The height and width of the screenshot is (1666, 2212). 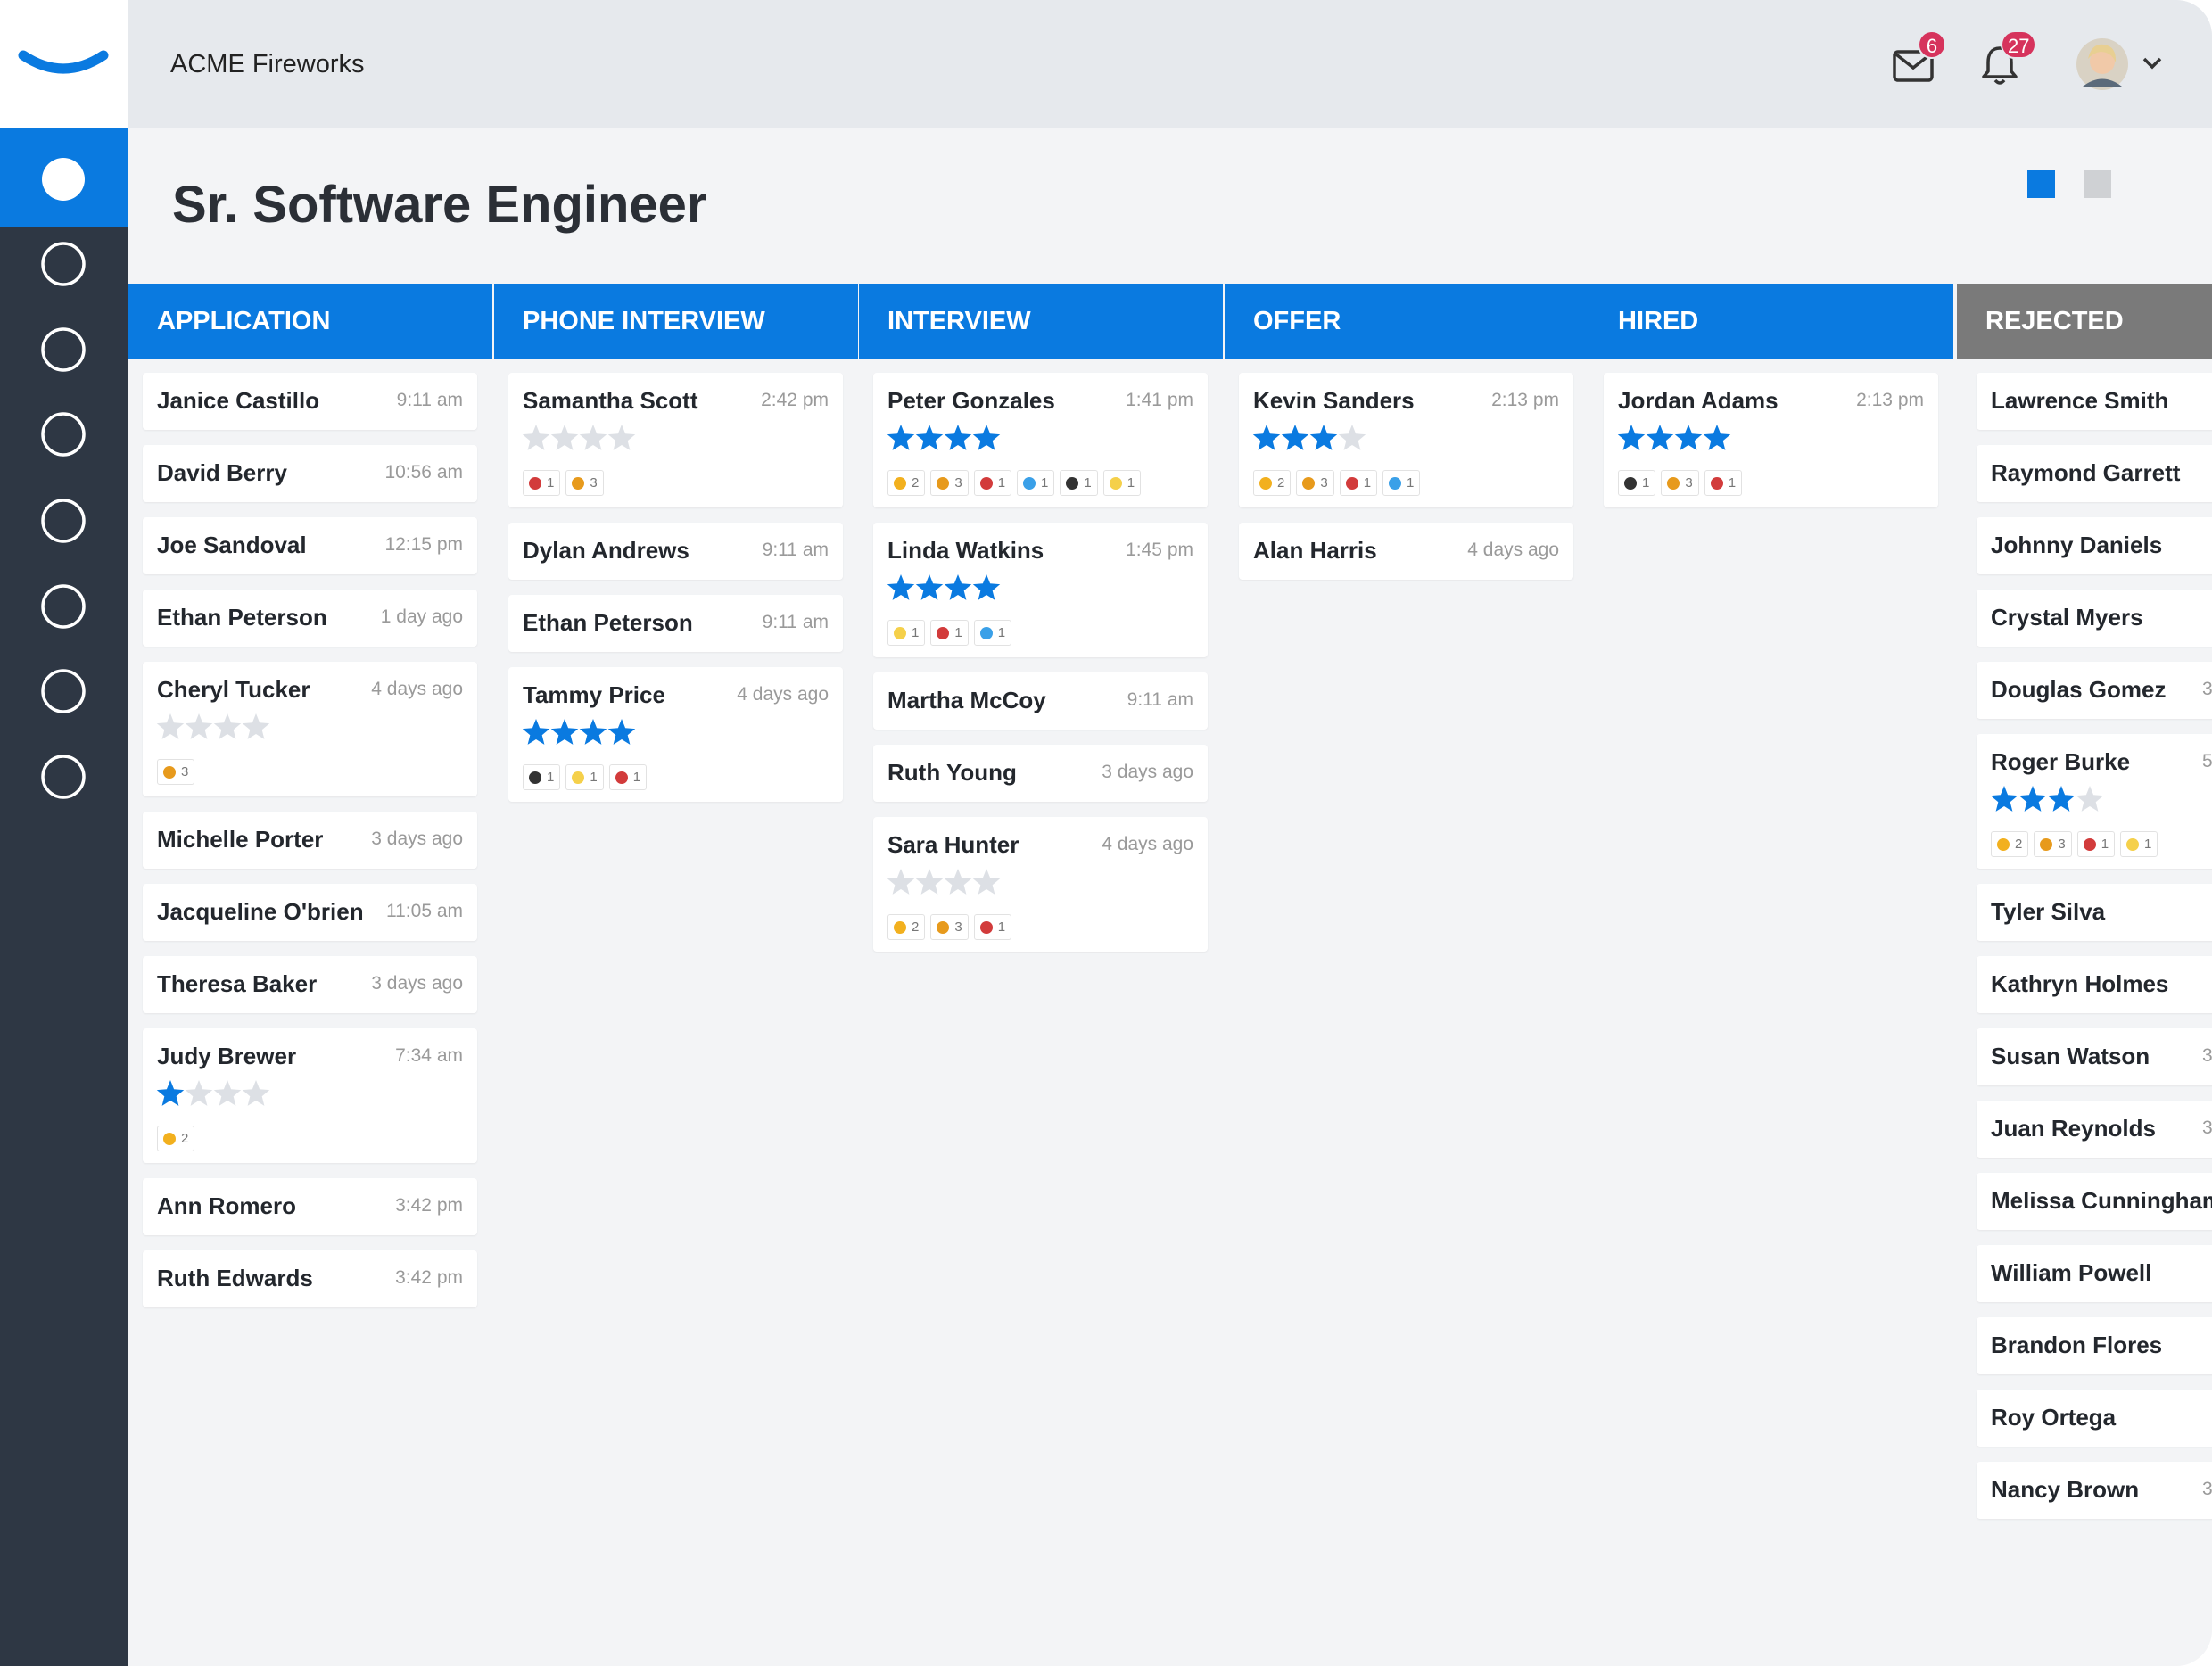 What do you see at coordinates (310, 913) in the screenshot?
I see `candidate-card: Jacqueline O'brien 11:05 am` at bounding box center [310, 913].